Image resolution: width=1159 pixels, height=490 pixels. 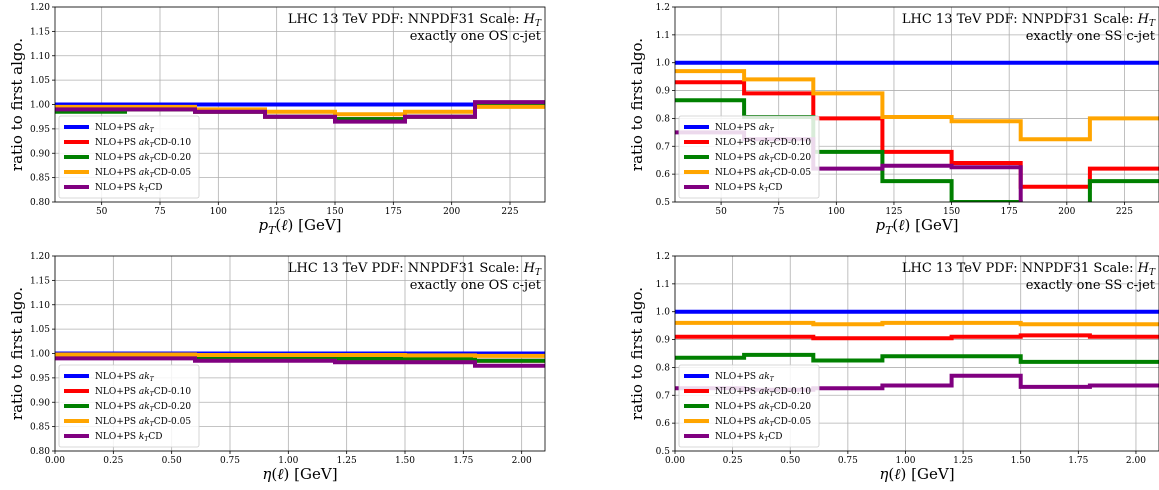 I want to click on x-tick-label: 75, so click(x=779, y=212).